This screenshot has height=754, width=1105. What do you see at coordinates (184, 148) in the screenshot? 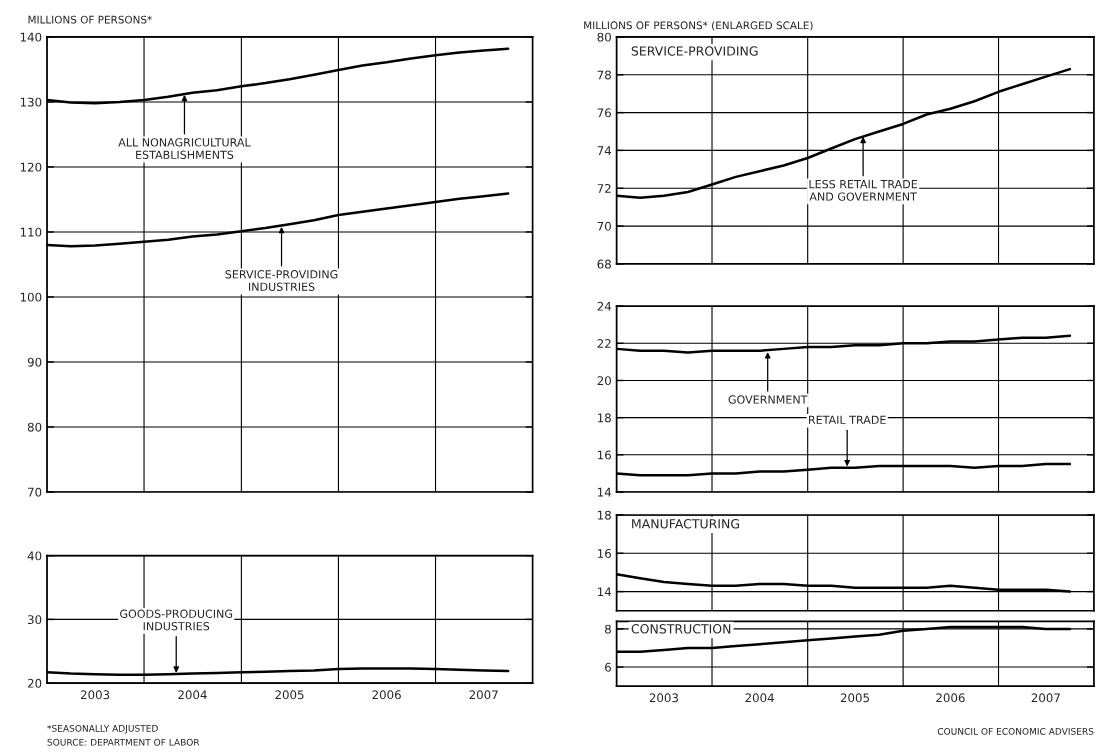
I see `annotation: ALL NONAGRICULTURAL ESTABLISHMENTS` at bounding box center [184, 148].